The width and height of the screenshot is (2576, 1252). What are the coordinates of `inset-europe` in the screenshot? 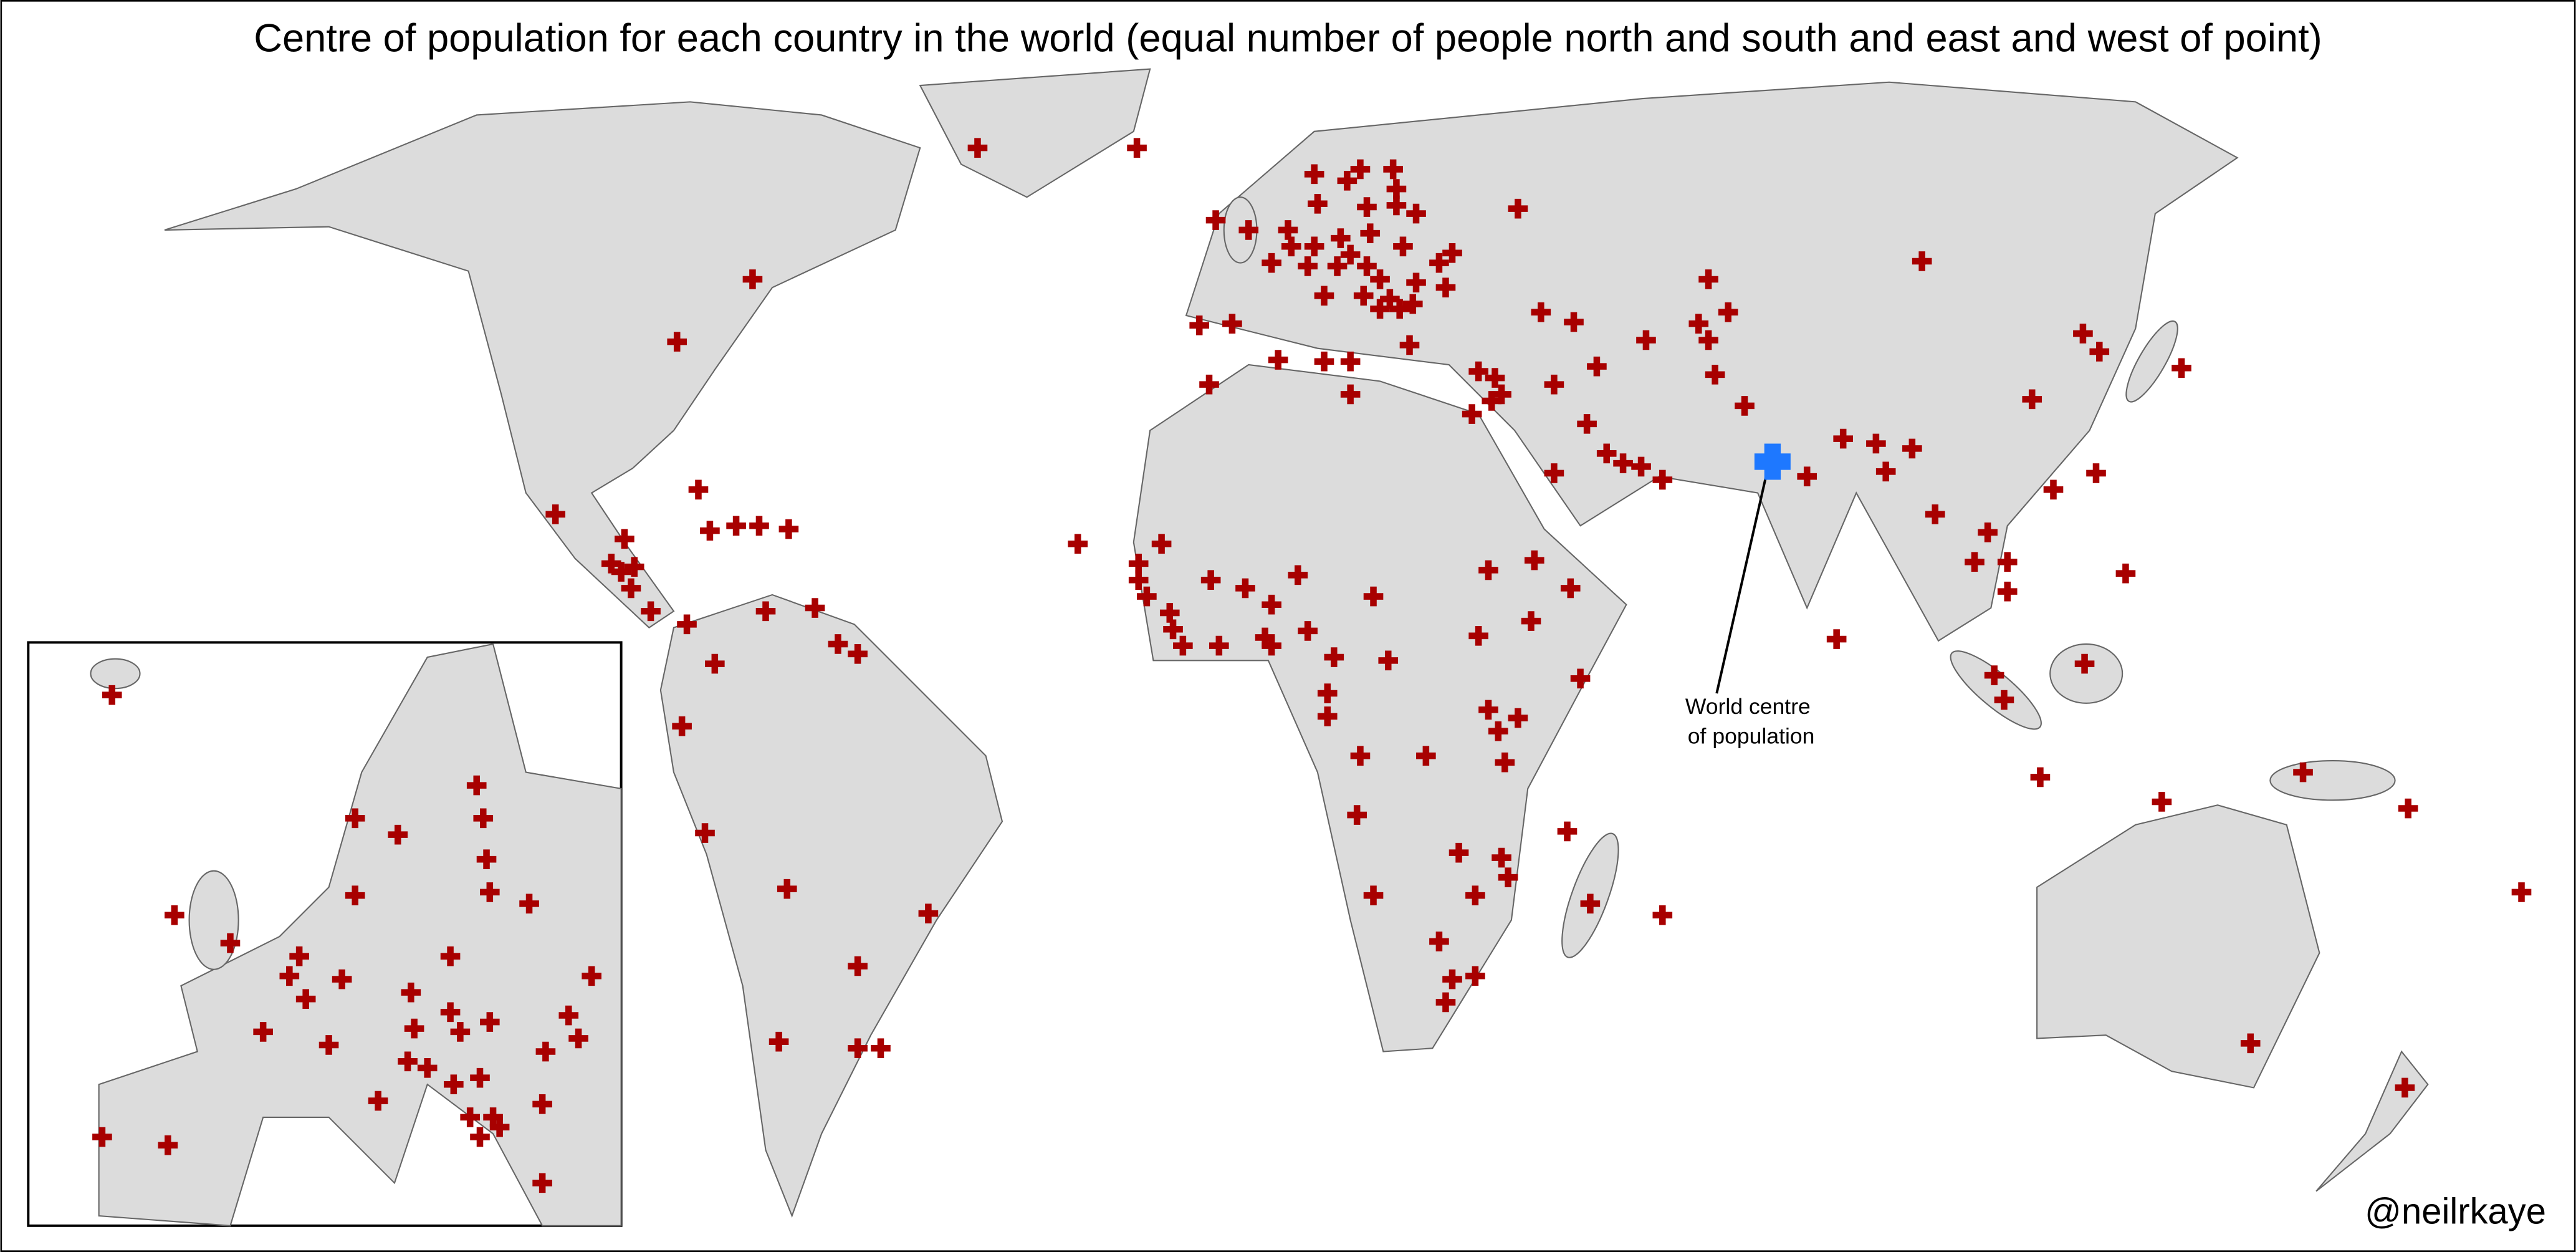 It's located at (360, 934).